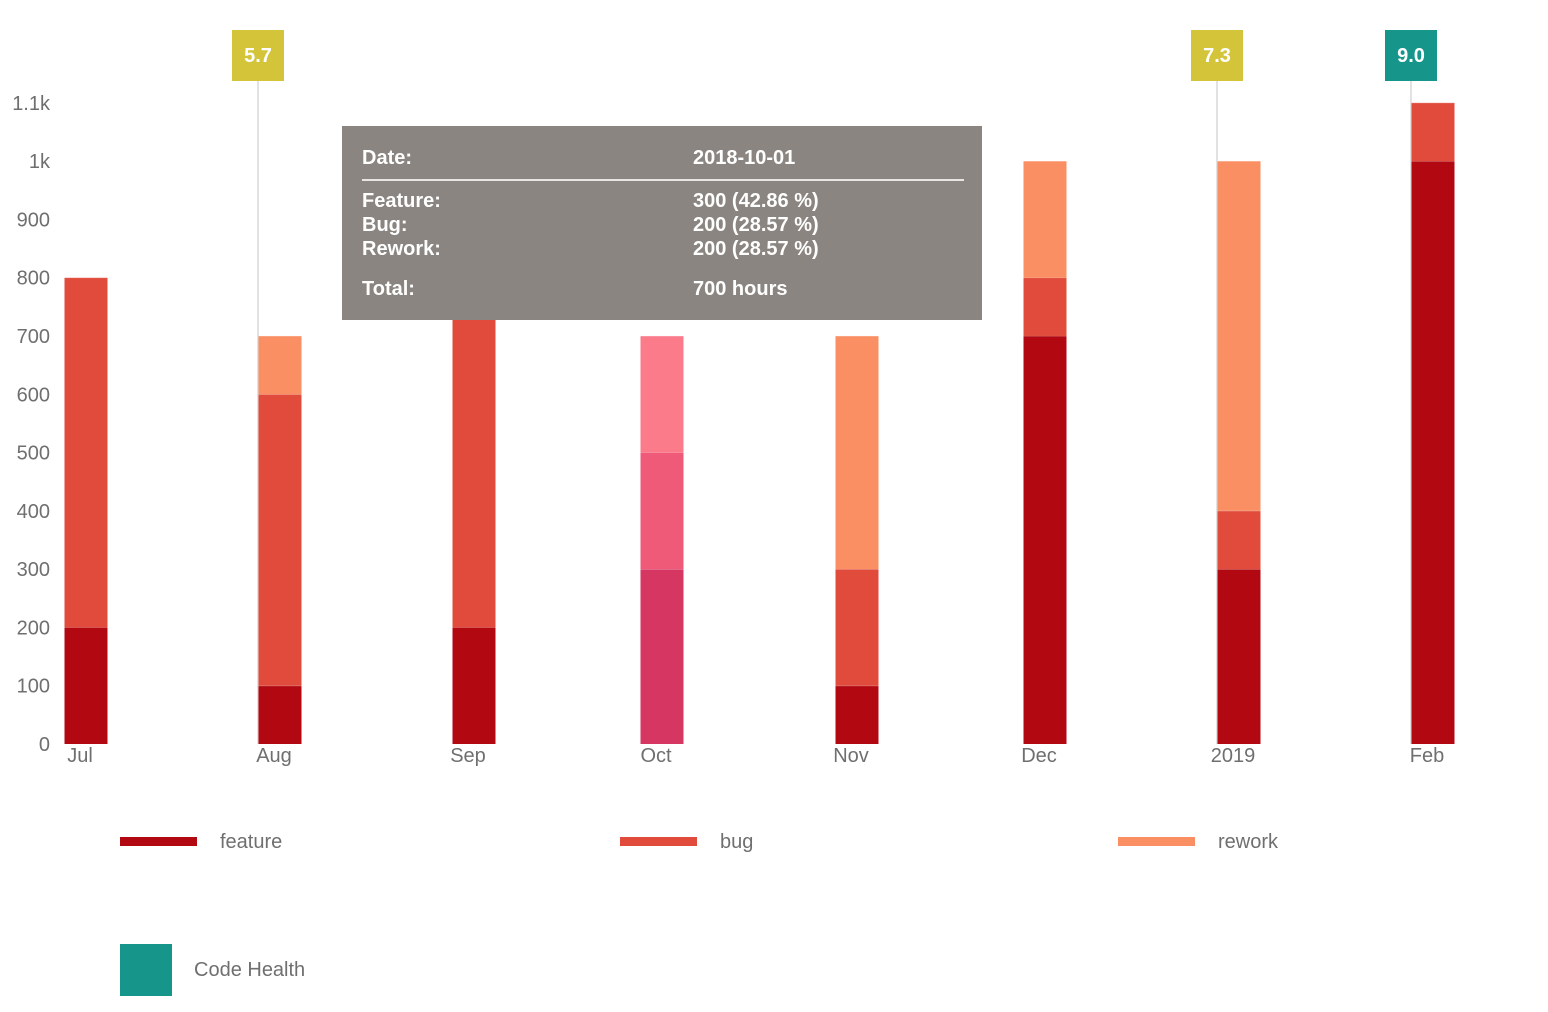  What do you see at coordinates (663, 289) in the screenshot?
I see `tooltip-total-row: Total: 700 hours` at bounding box center [663, 289].